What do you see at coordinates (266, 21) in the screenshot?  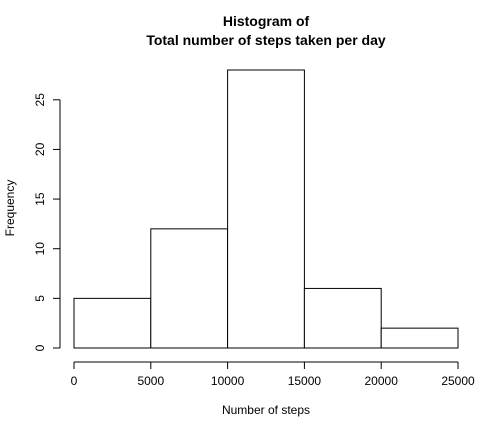 I see `chart-title-line-1: Histogram of` at bounding box center [266, 21].